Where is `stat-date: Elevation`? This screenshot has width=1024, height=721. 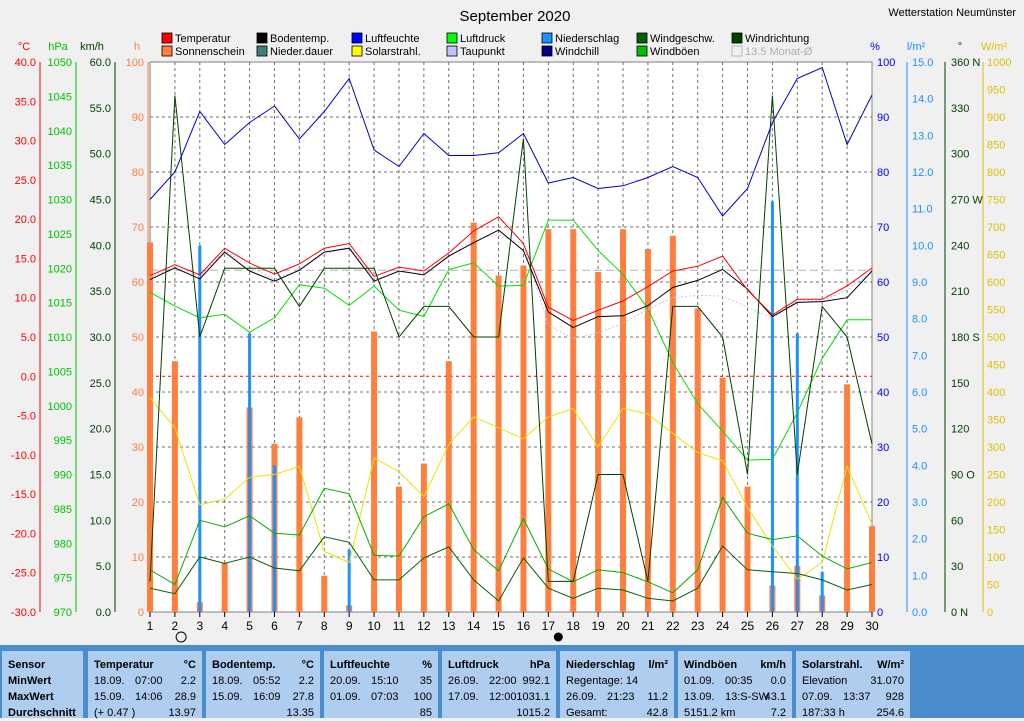 stat-date: Elevation is located at coordinates (825, 681).